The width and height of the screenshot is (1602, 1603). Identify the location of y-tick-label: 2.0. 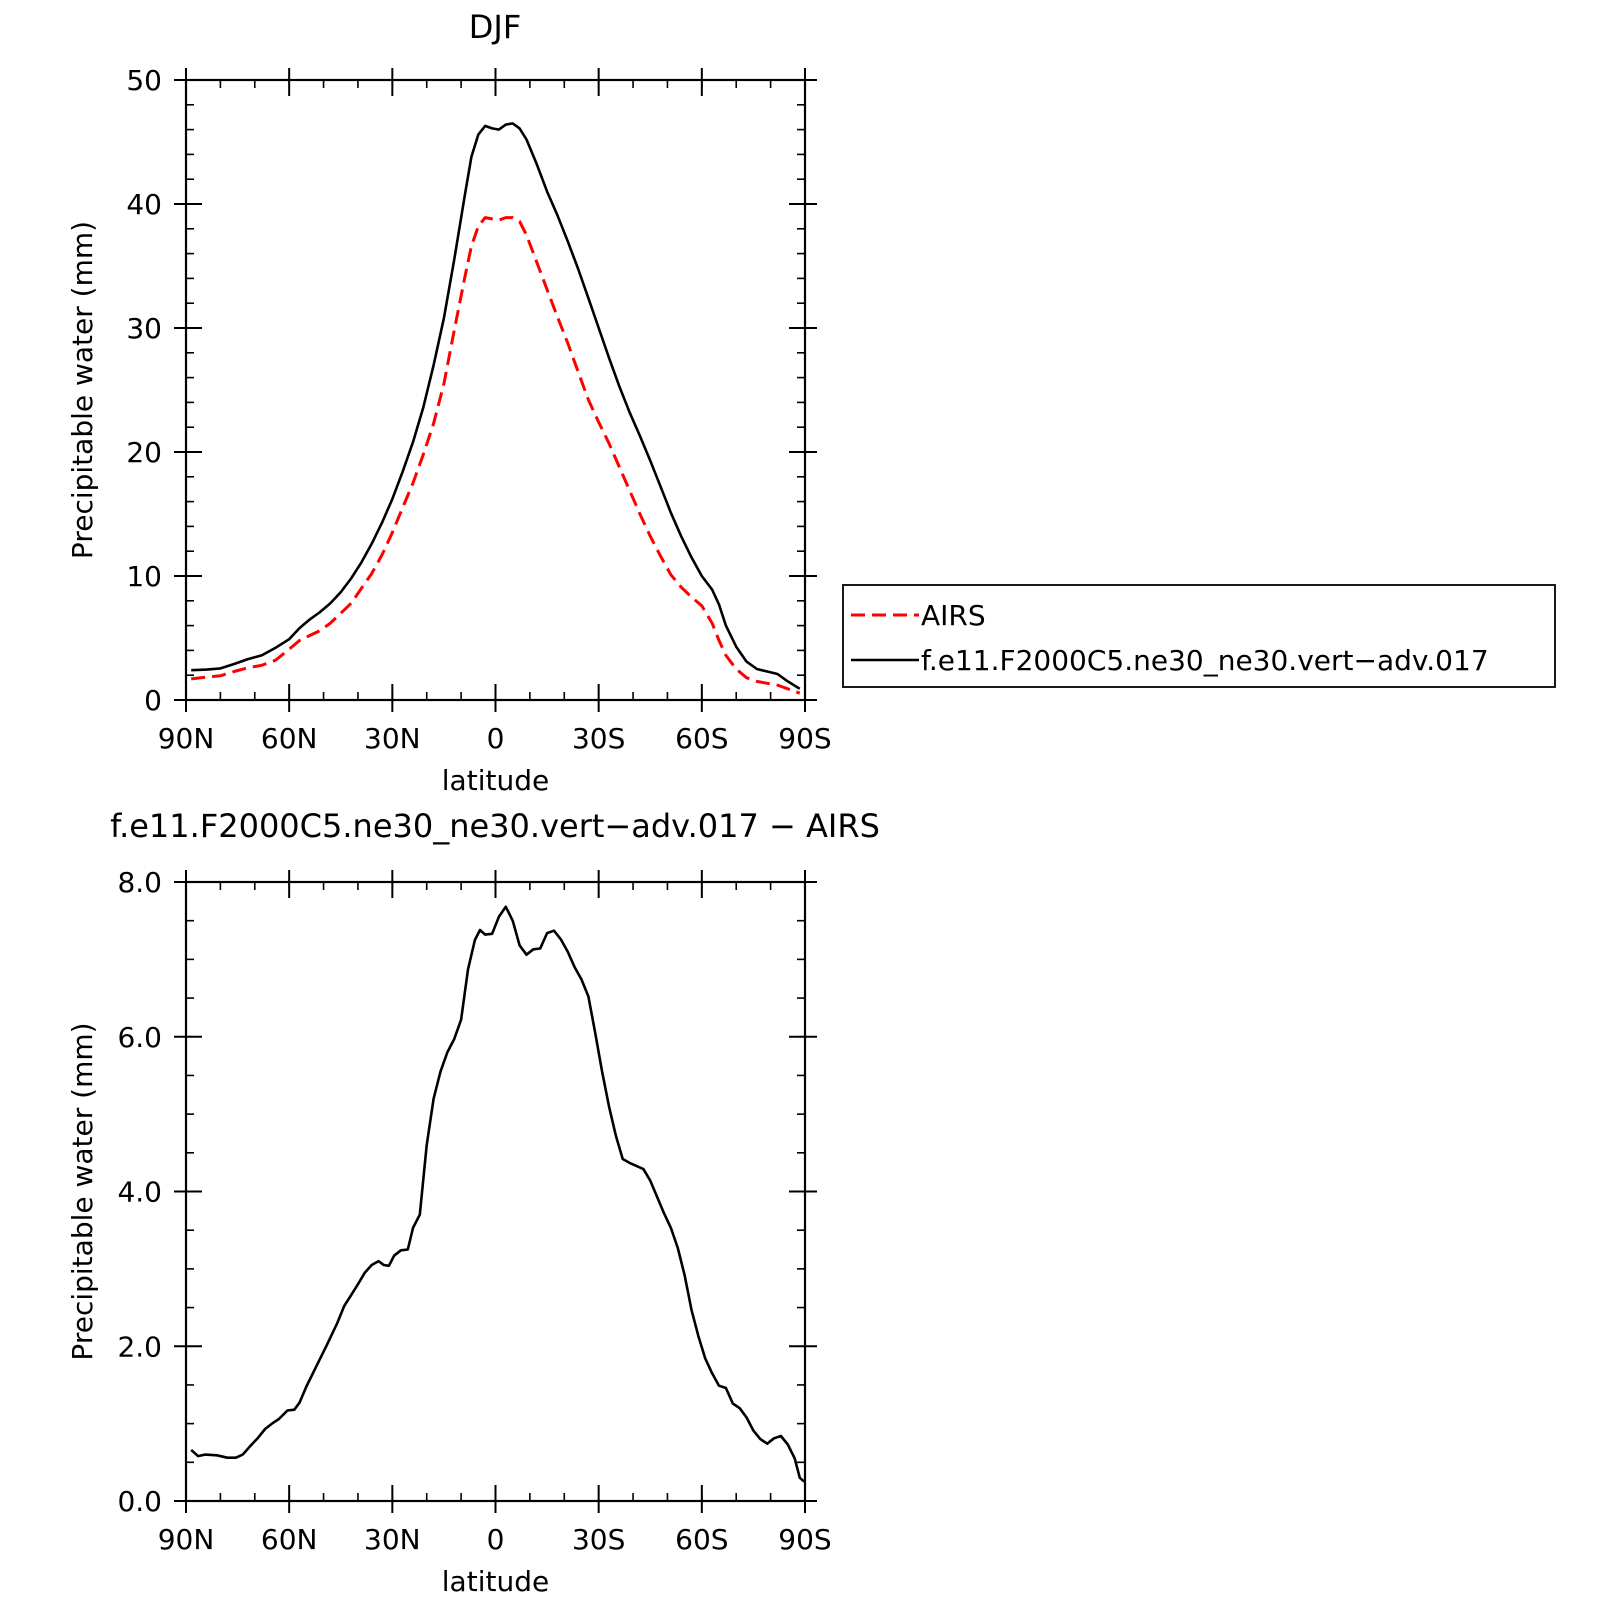
(139, 1346).